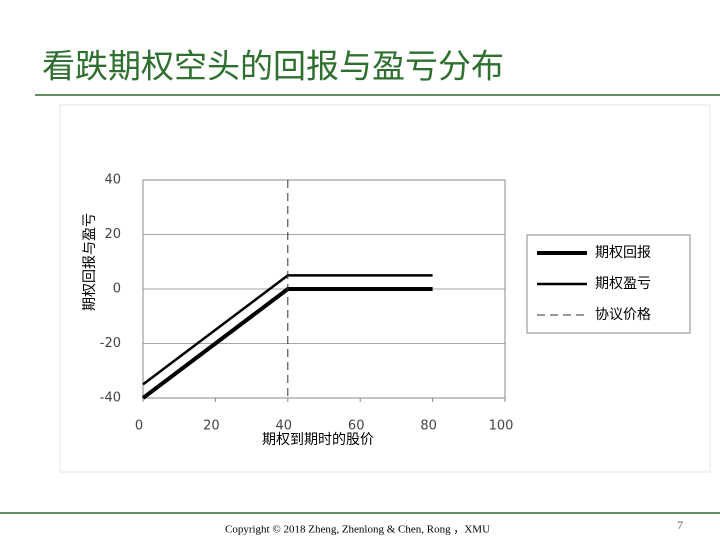 This screenshot has height=540, width=720. What do you see at coordinates (623, 253) in the screenshot?
I see `legend-label: 期权回报` at bounding box center [623, 253].